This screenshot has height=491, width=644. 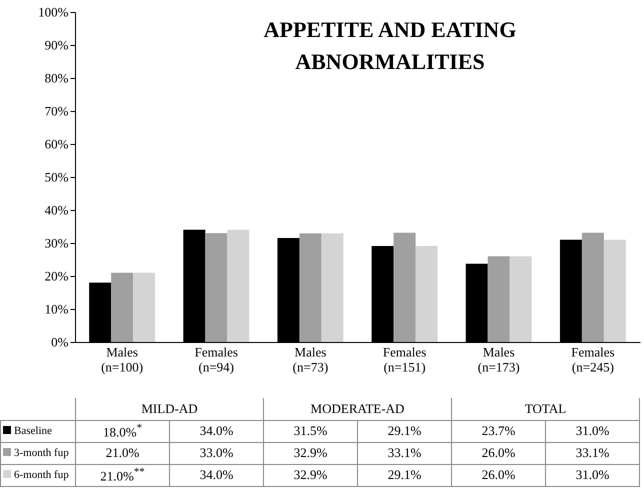 I want to click on legend-label: Baseline, so click(x=38, y=431).